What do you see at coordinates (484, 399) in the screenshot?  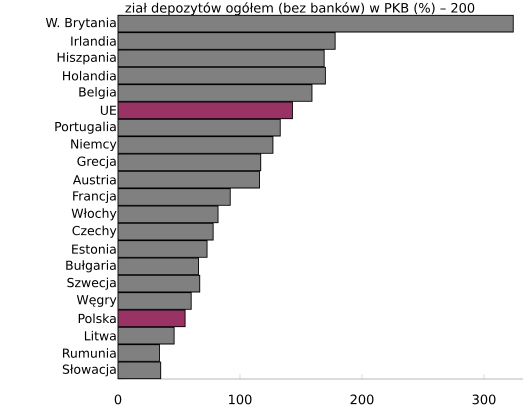 I see `x-tick-label: 300` at bounding box center [484, 399].